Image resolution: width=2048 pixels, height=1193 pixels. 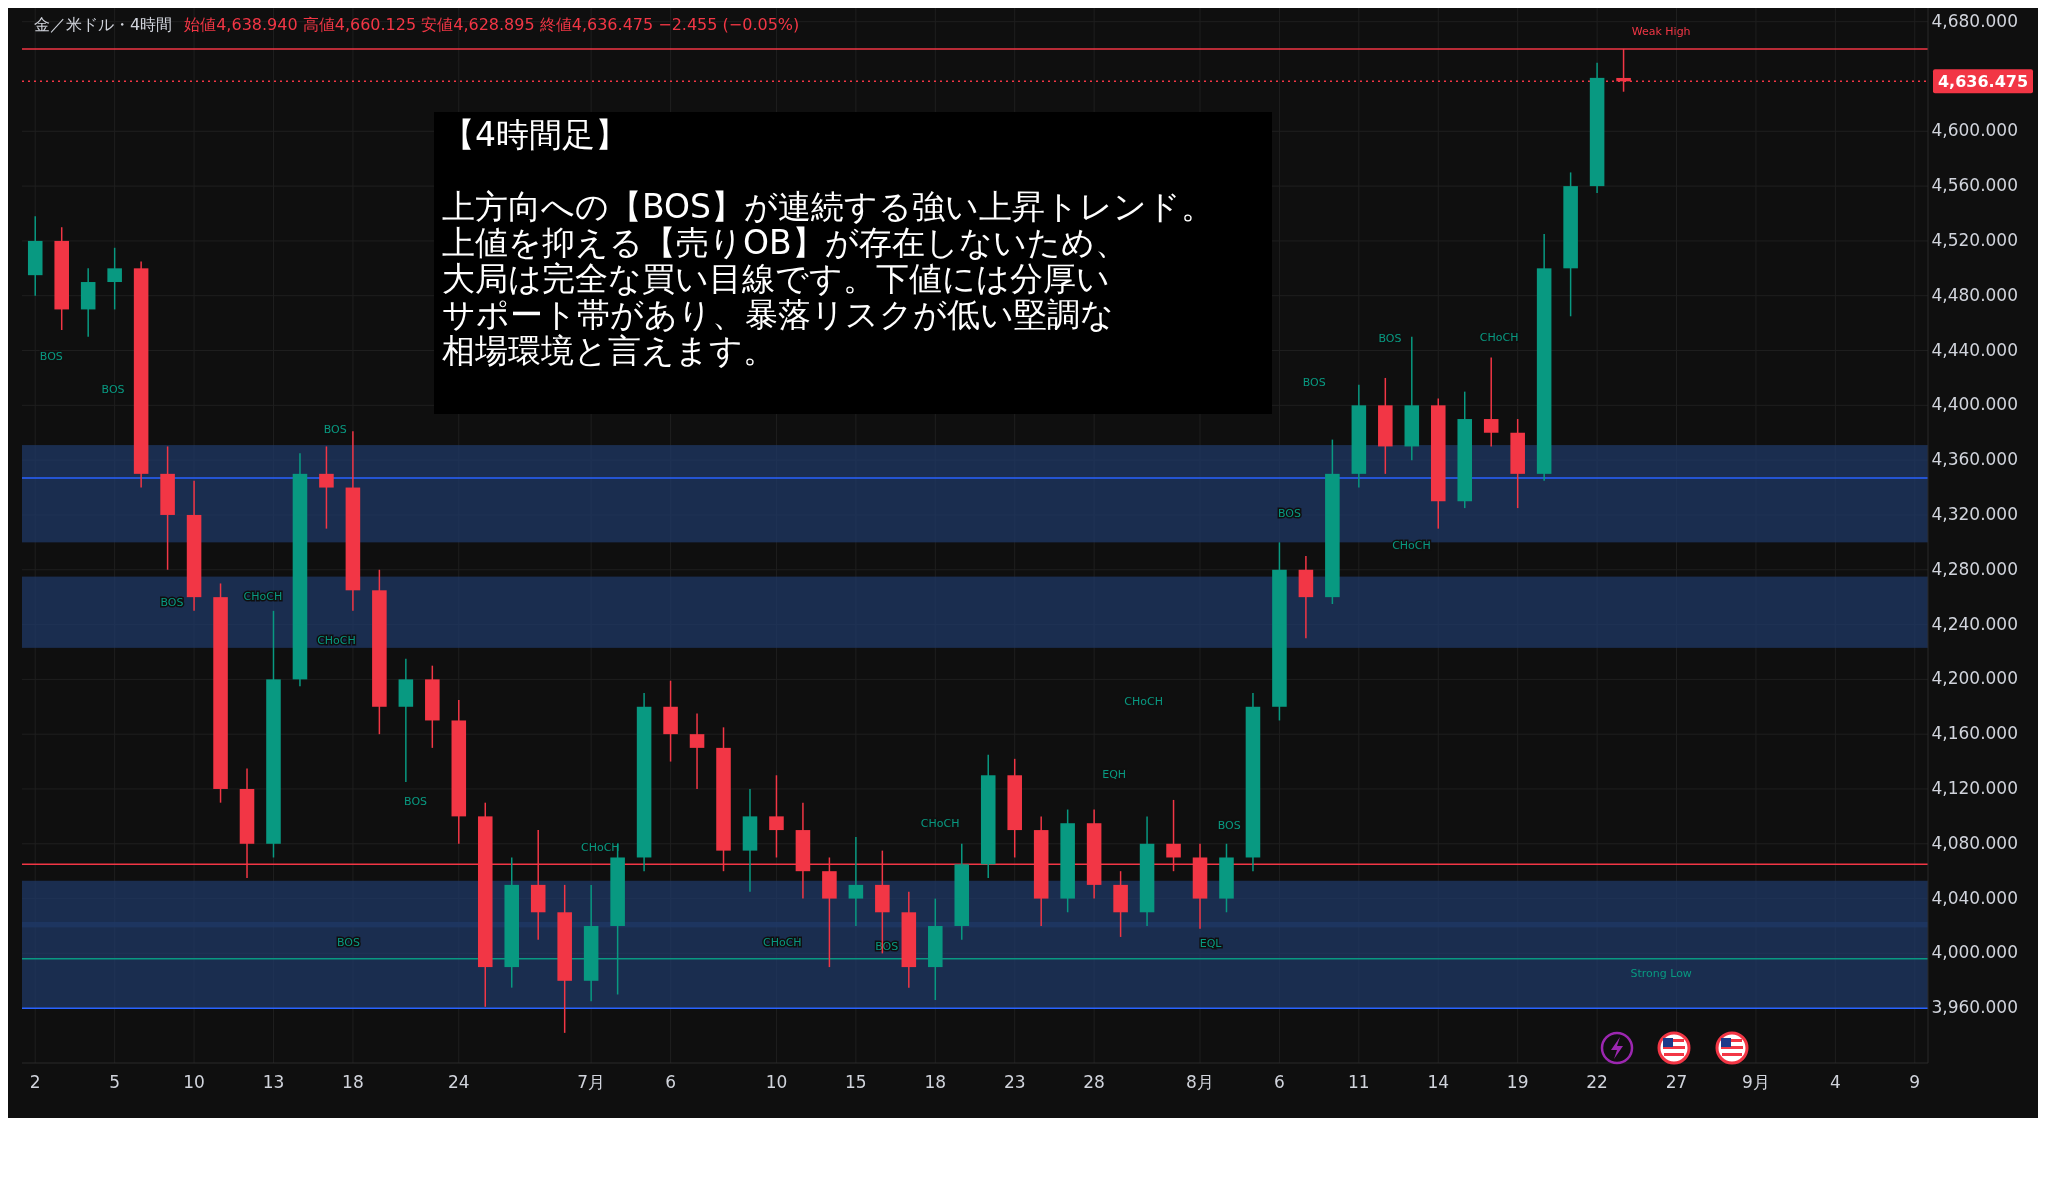 I want to click on y-tick-label: 4,560.000, so click(x=1974, y=185).